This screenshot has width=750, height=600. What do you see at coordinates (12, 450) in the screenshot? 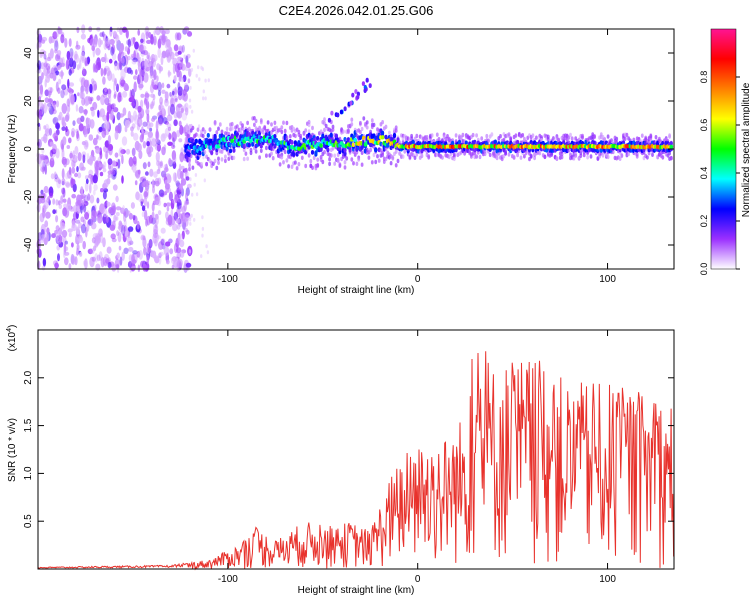
I see `snr-y-label: SNR (10 * v/v)` at bounding box center [12, 450].